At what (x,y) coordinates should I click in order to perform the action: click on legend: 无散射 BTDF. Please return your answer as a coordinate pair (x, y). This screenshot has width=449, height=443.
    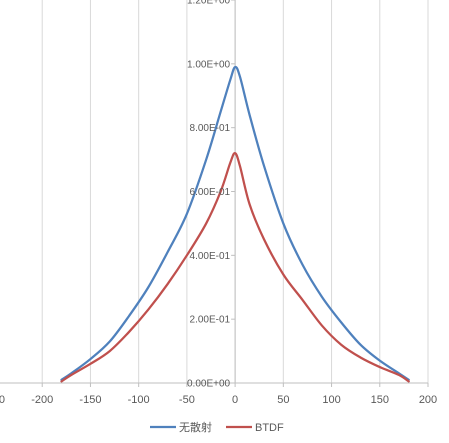
    Looking at the image, I should click on (217, 427).